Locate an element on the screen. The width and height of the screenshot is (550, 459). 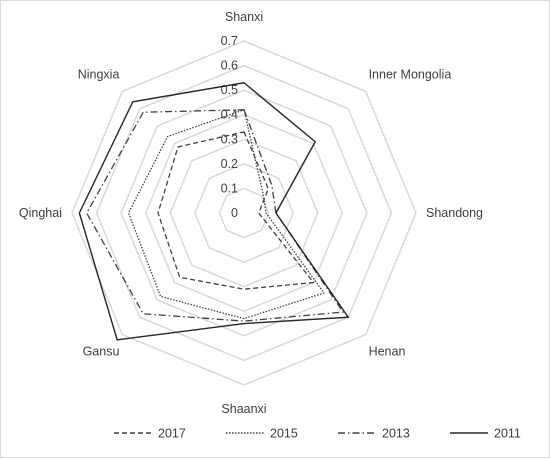
radial-tick-labels: 00.10.20.30.40.50.60.7 is located at coordinates (229, 127).